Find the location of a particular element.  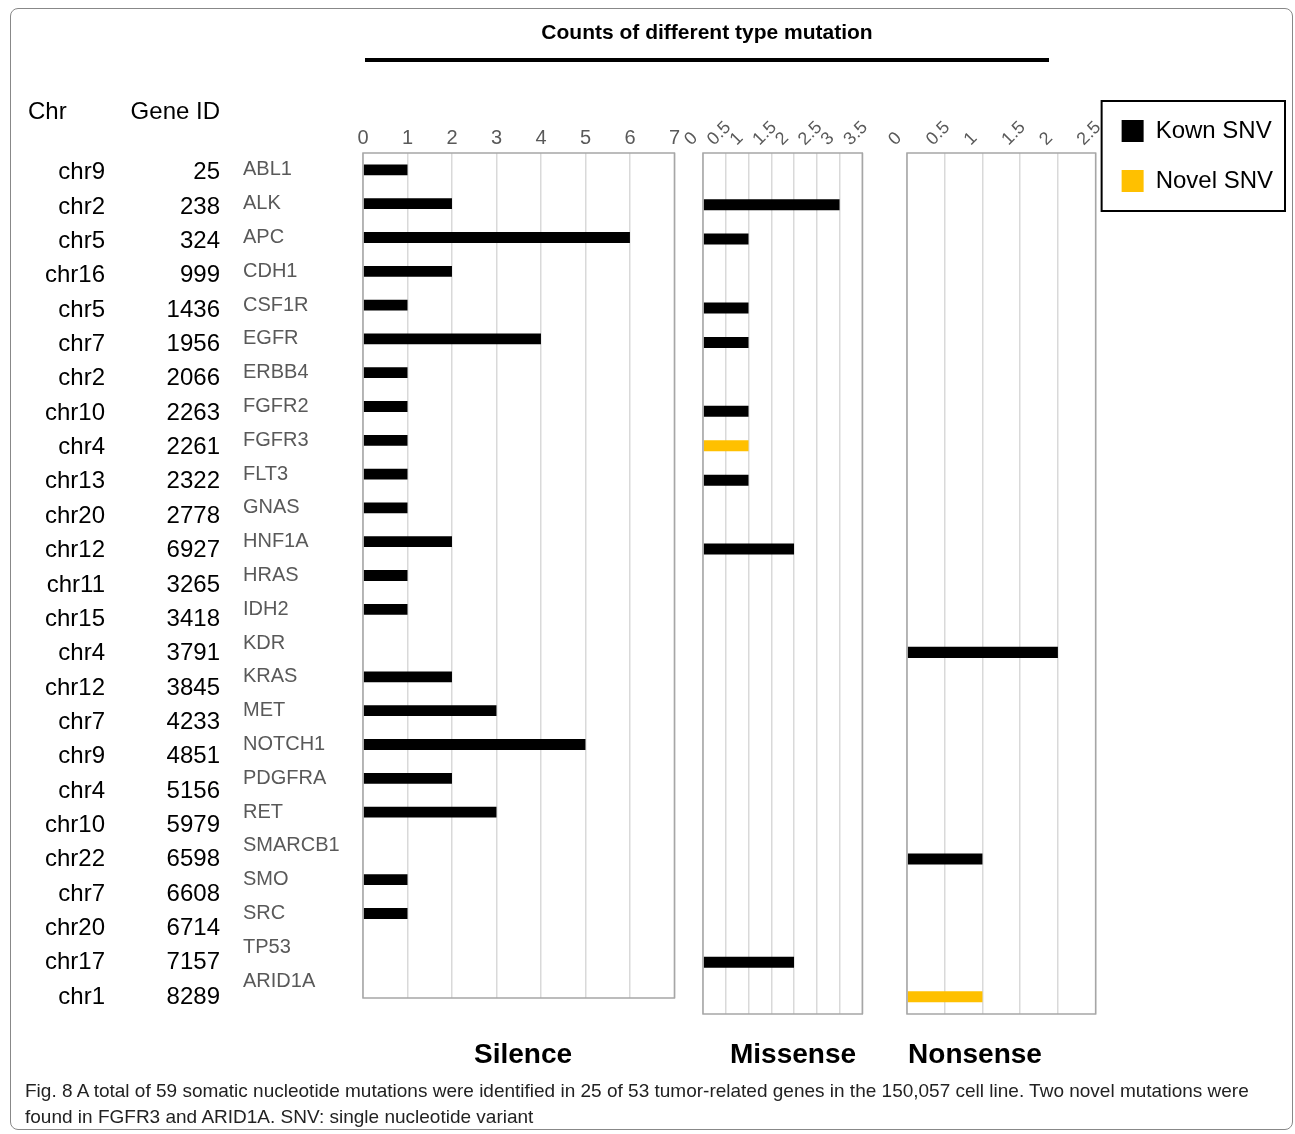

y-tick-label: HNF1A is located at coordinates (276, 540).